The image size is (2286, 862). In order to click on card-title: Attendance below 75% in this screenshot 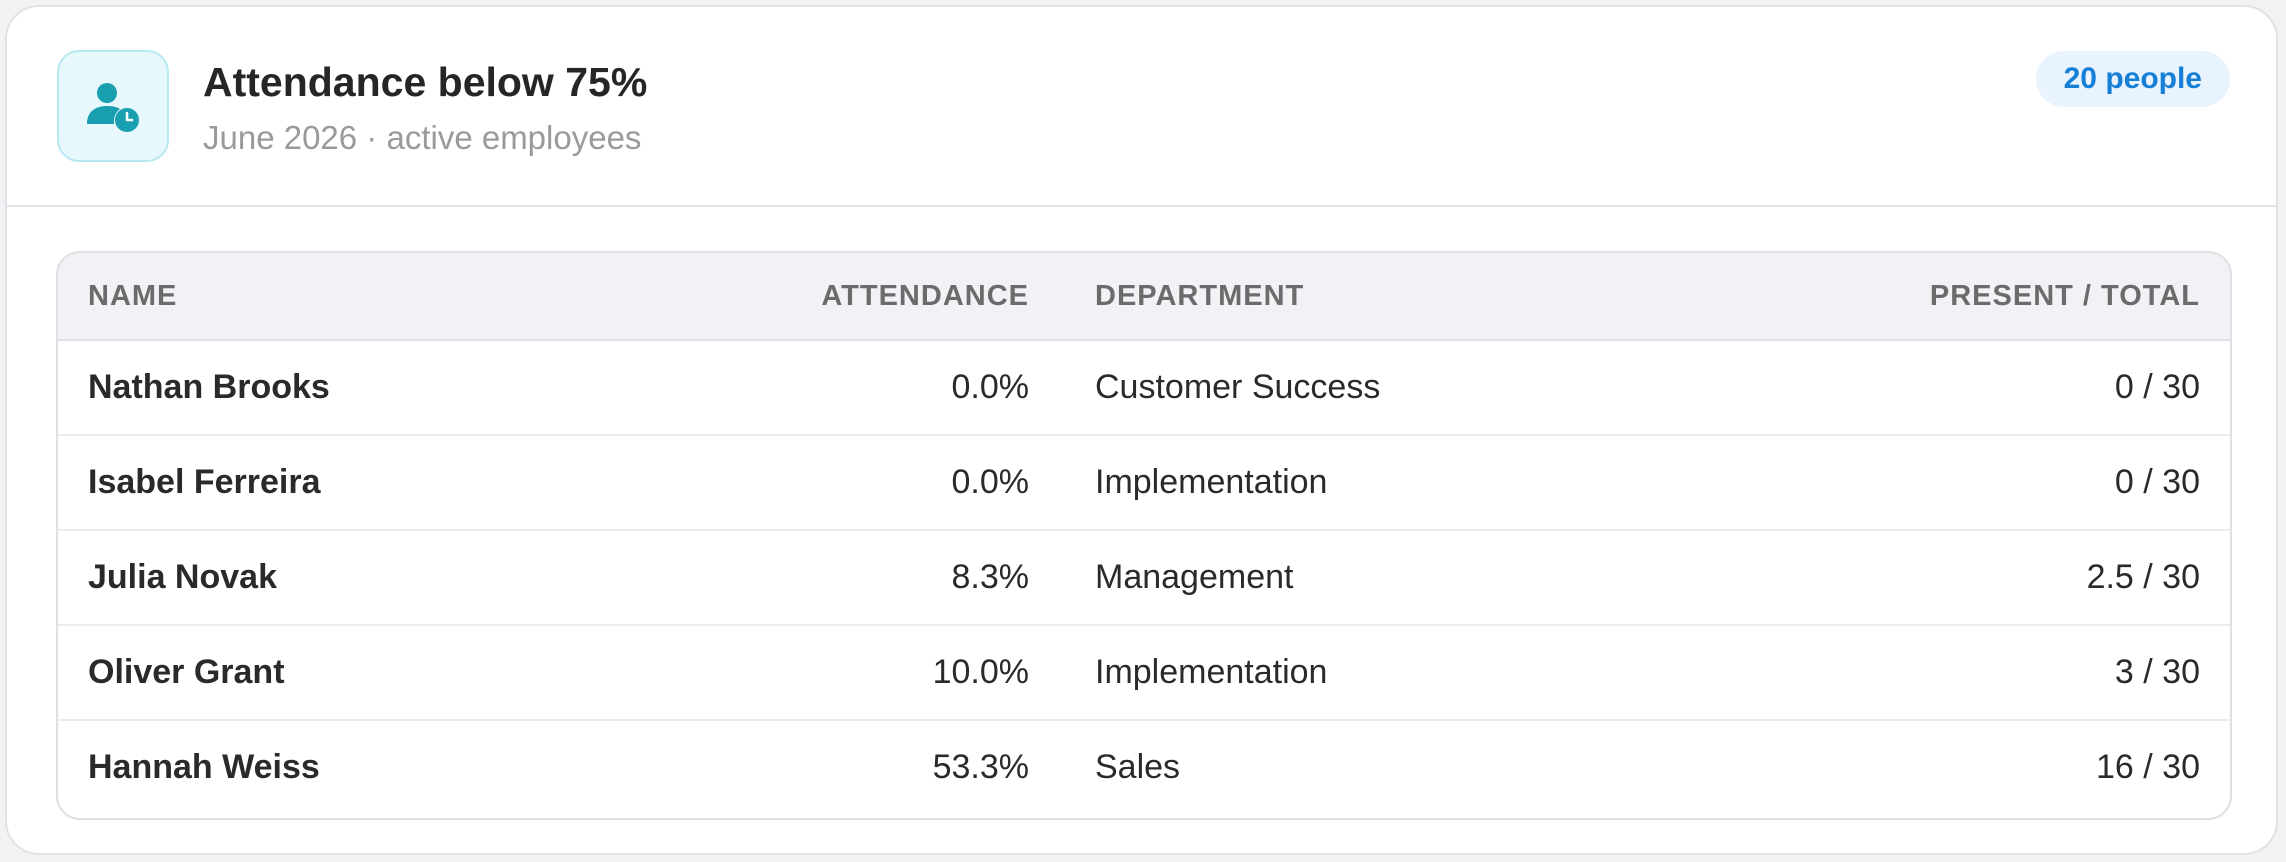, I will do `click(425, 82)`.